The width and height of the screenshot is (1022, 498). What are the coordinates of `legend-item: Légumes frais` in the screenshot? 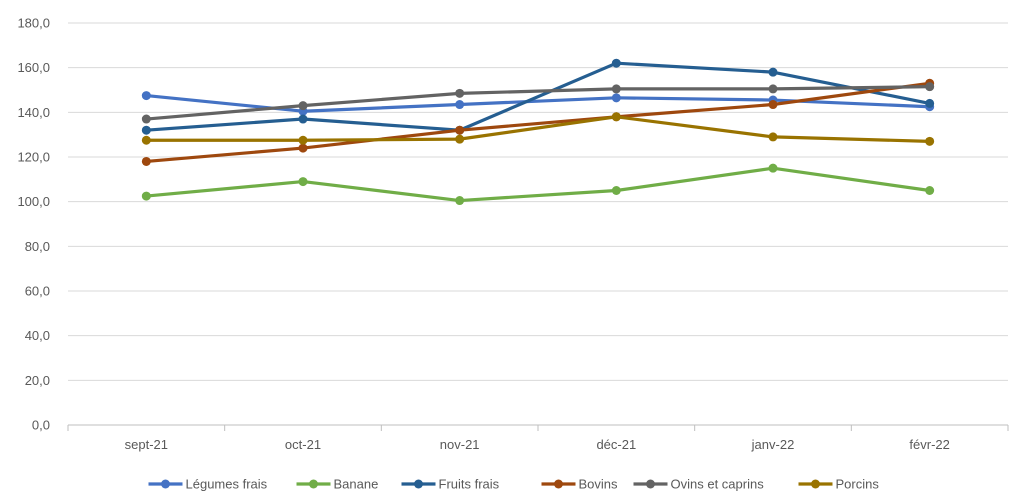 It's located at (208, 484).